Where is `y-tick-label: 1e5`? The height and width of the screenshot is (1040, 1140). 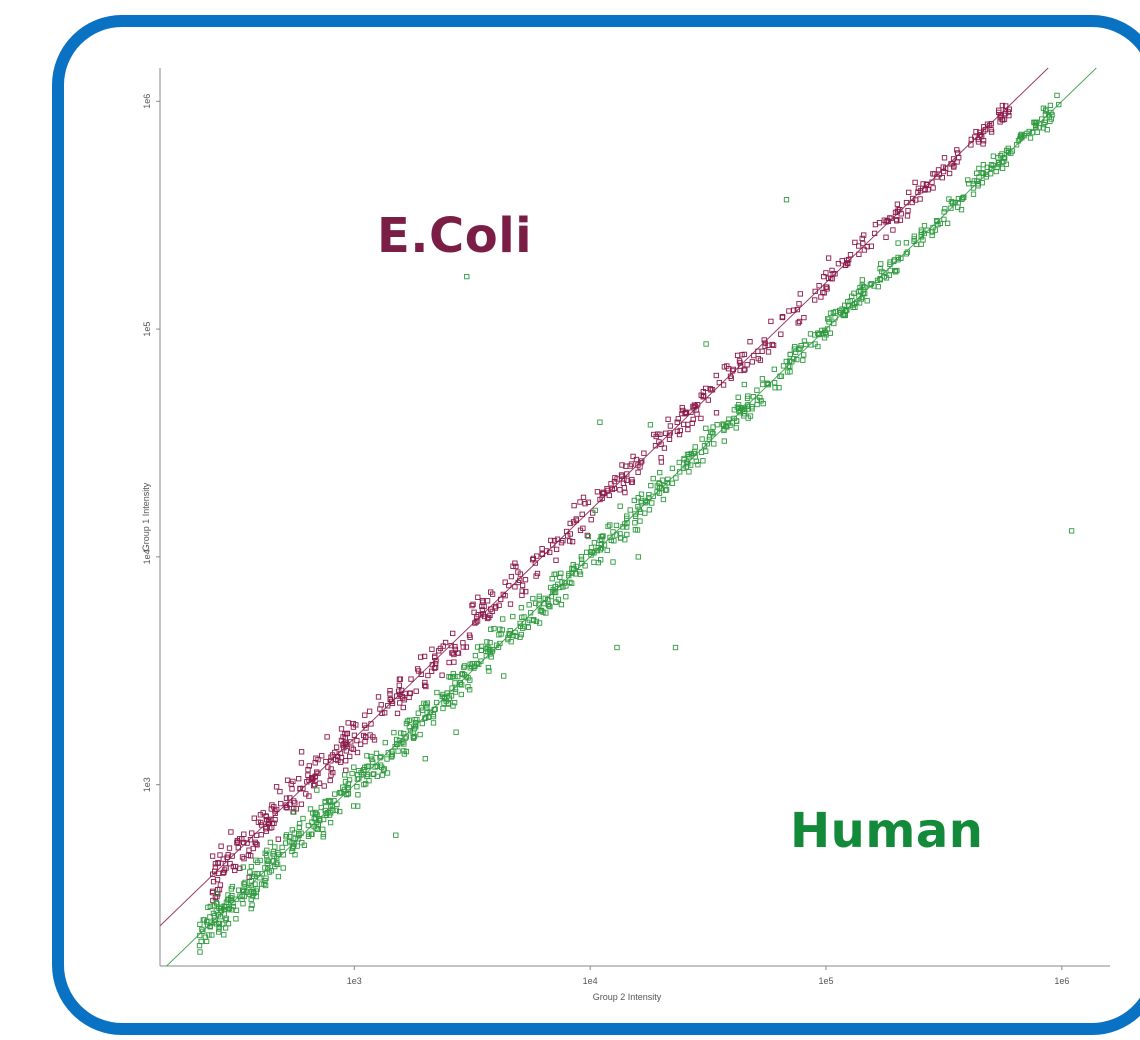 y-tick-label: 1e5 is located at coordinates (147, 329).